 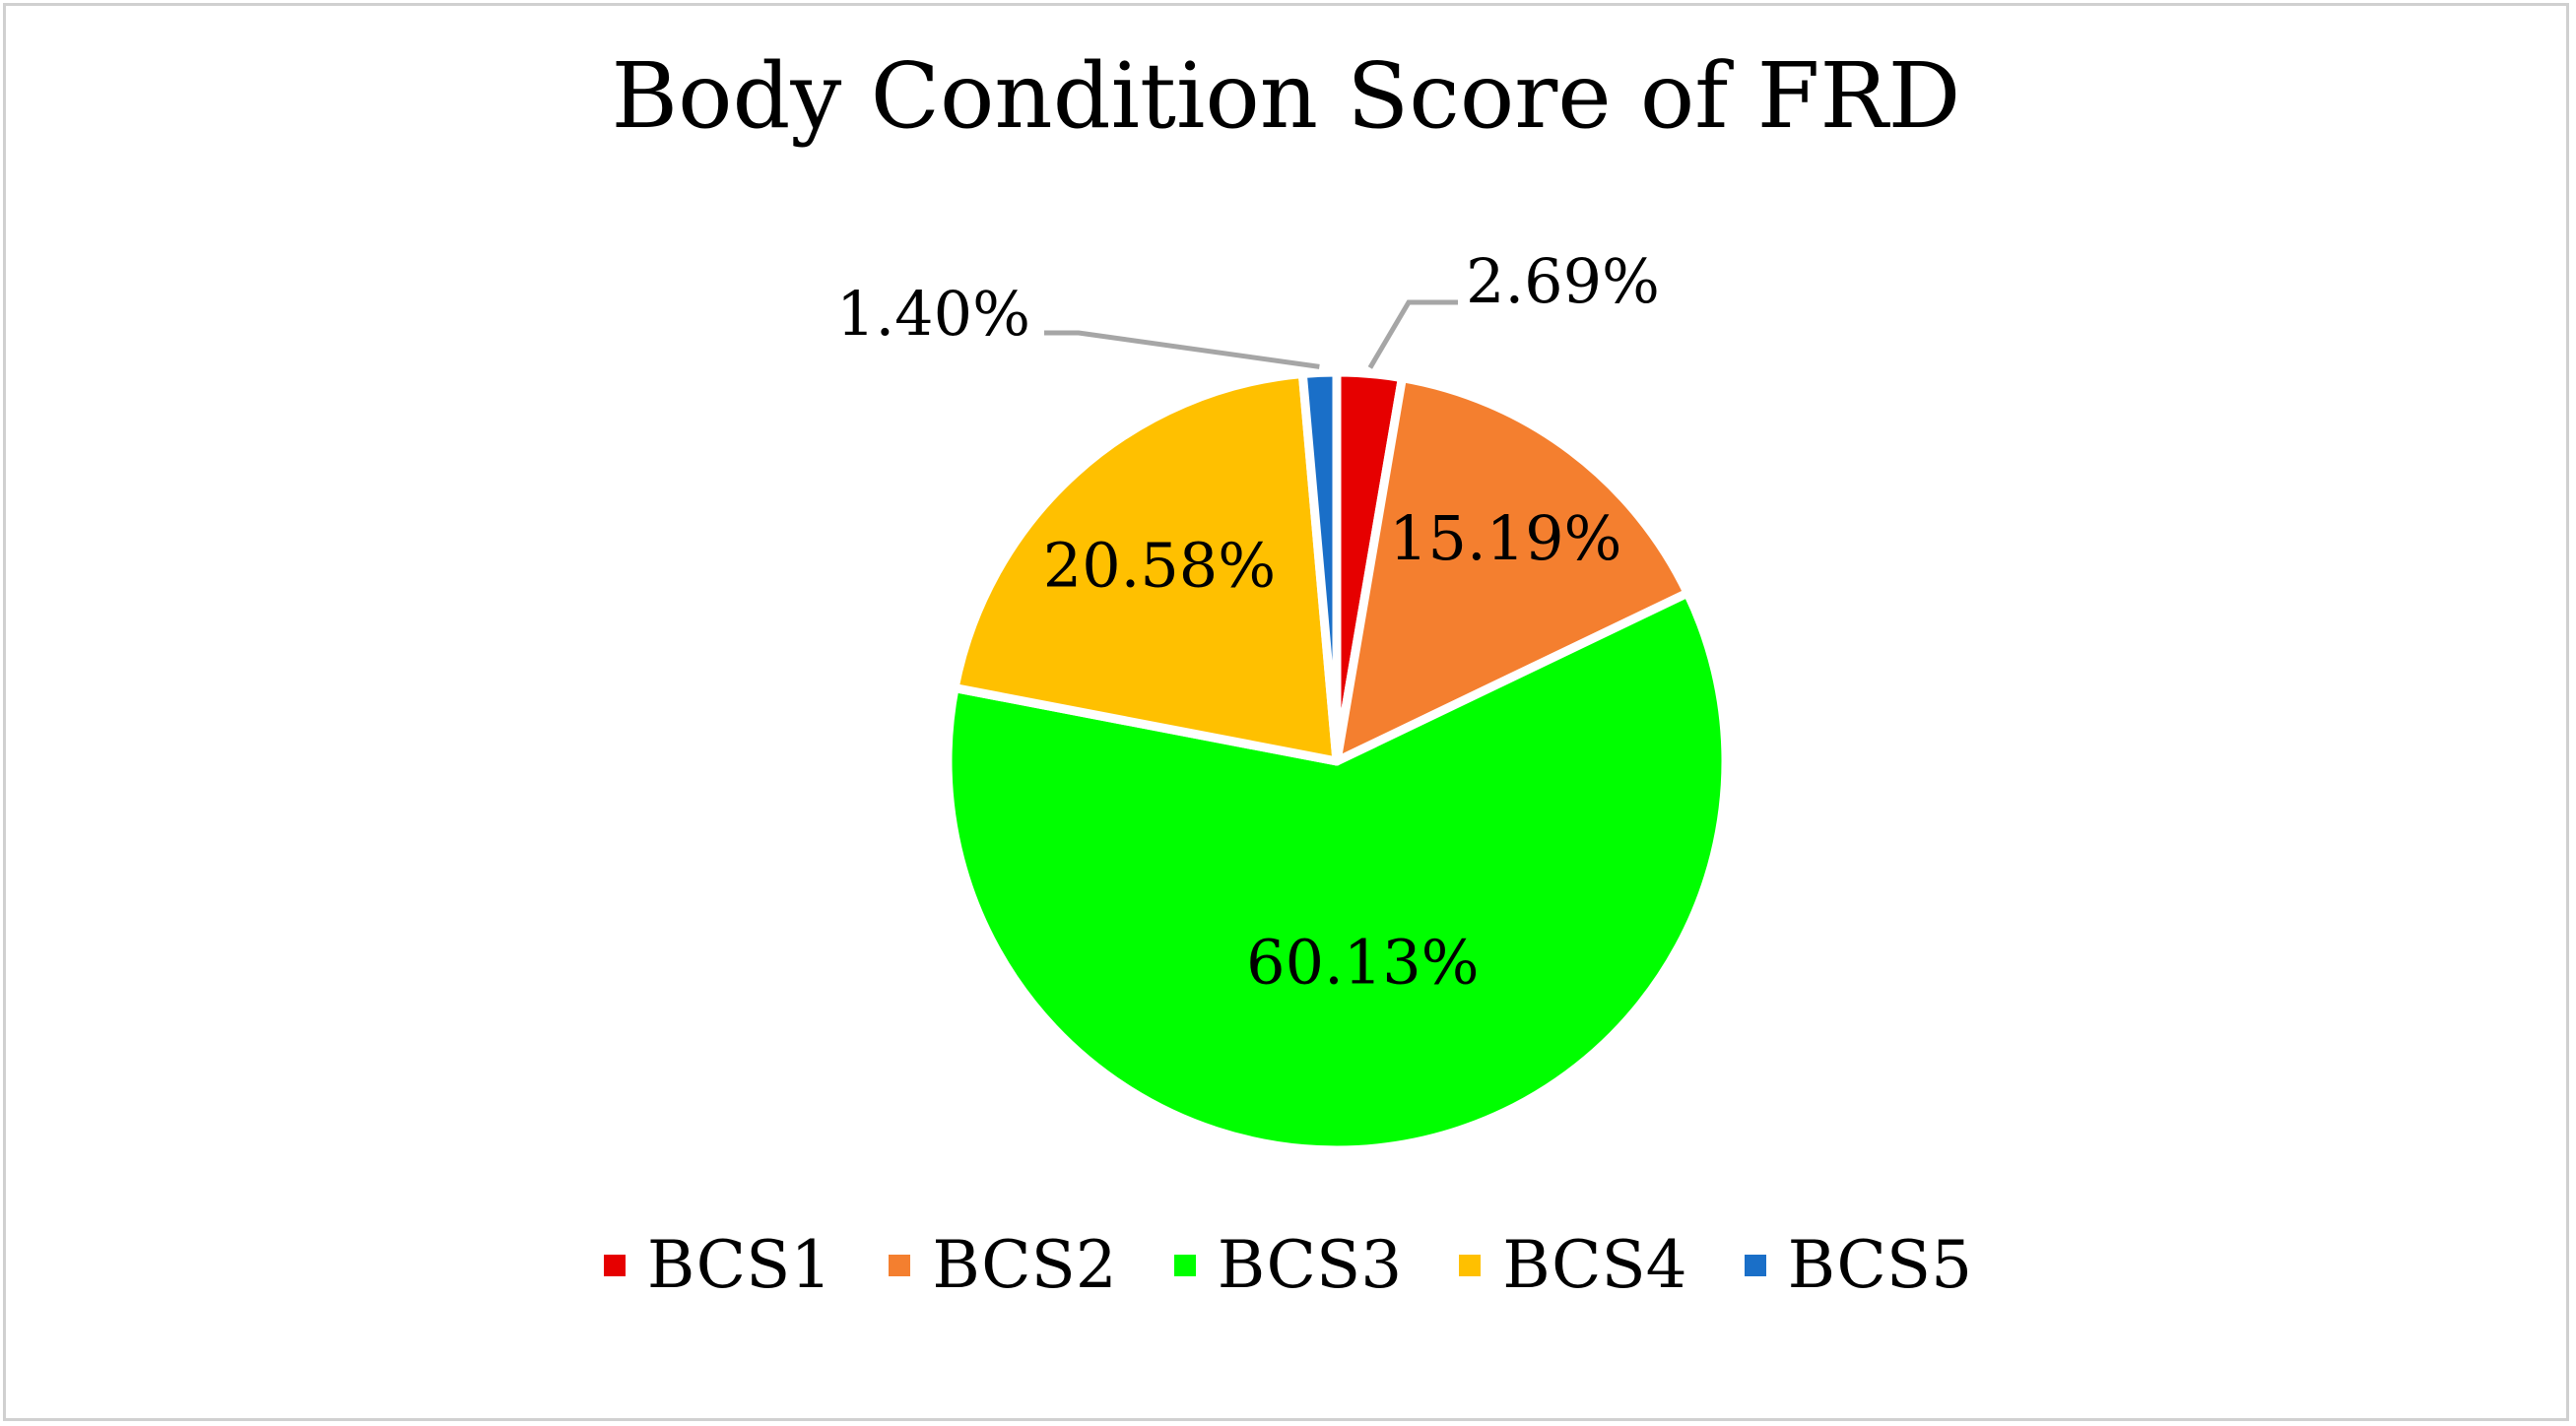 I want to click on legend-item-bcs4: BCS4, so click(x=1573, y=1265).